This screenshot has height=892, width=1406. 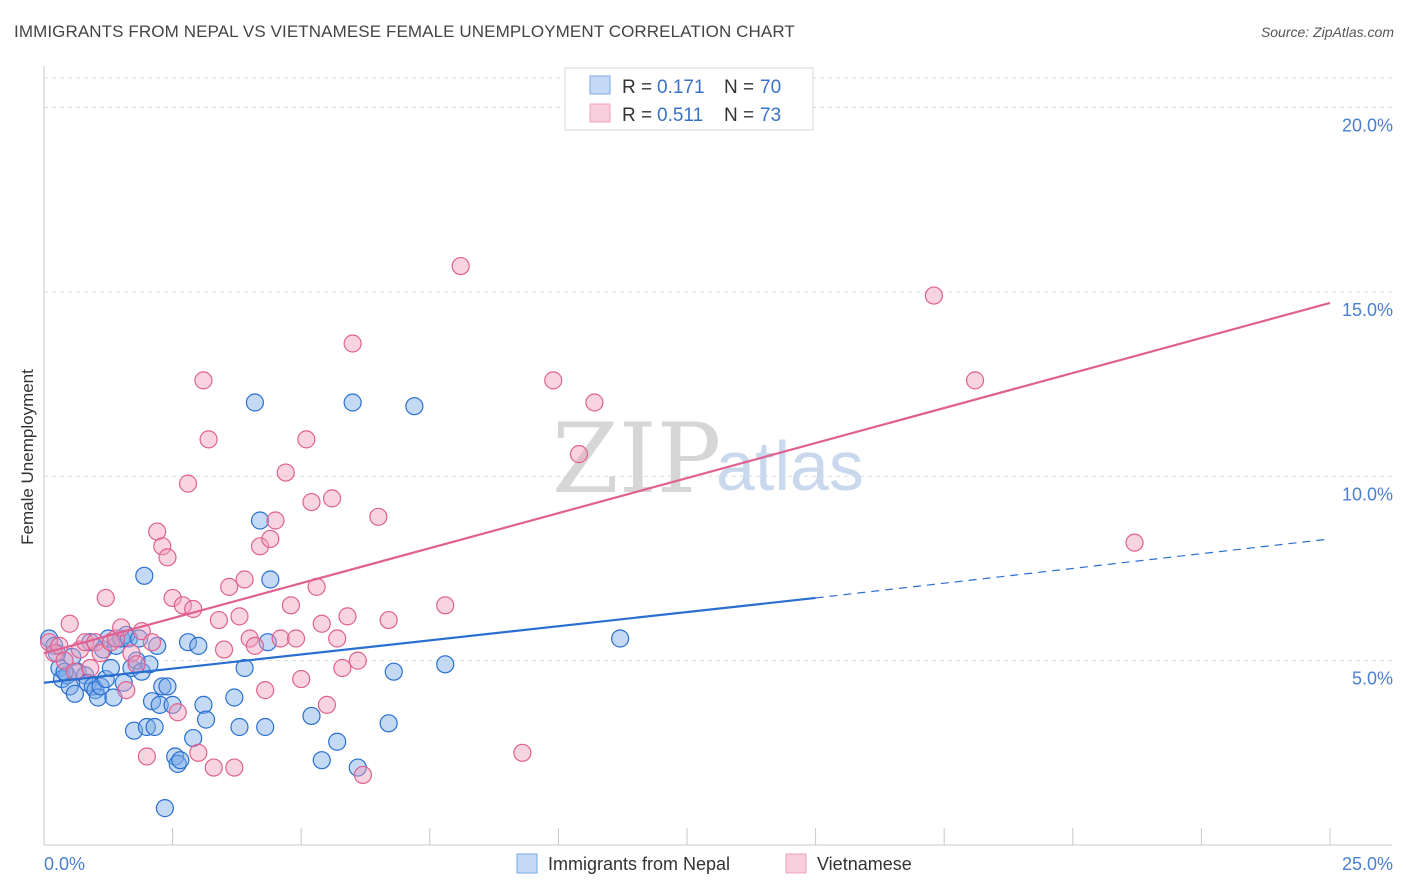 I want to click on legend-r-value: 0.171, so click(x=681, y=87).